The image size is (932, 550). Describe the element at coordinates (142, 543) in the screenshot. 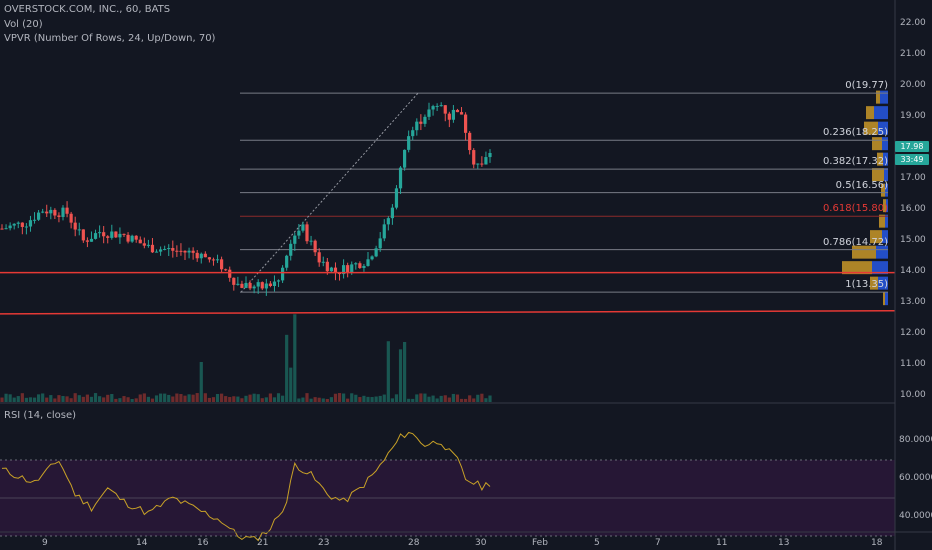

I see `time-tick-label: 14` at that location.